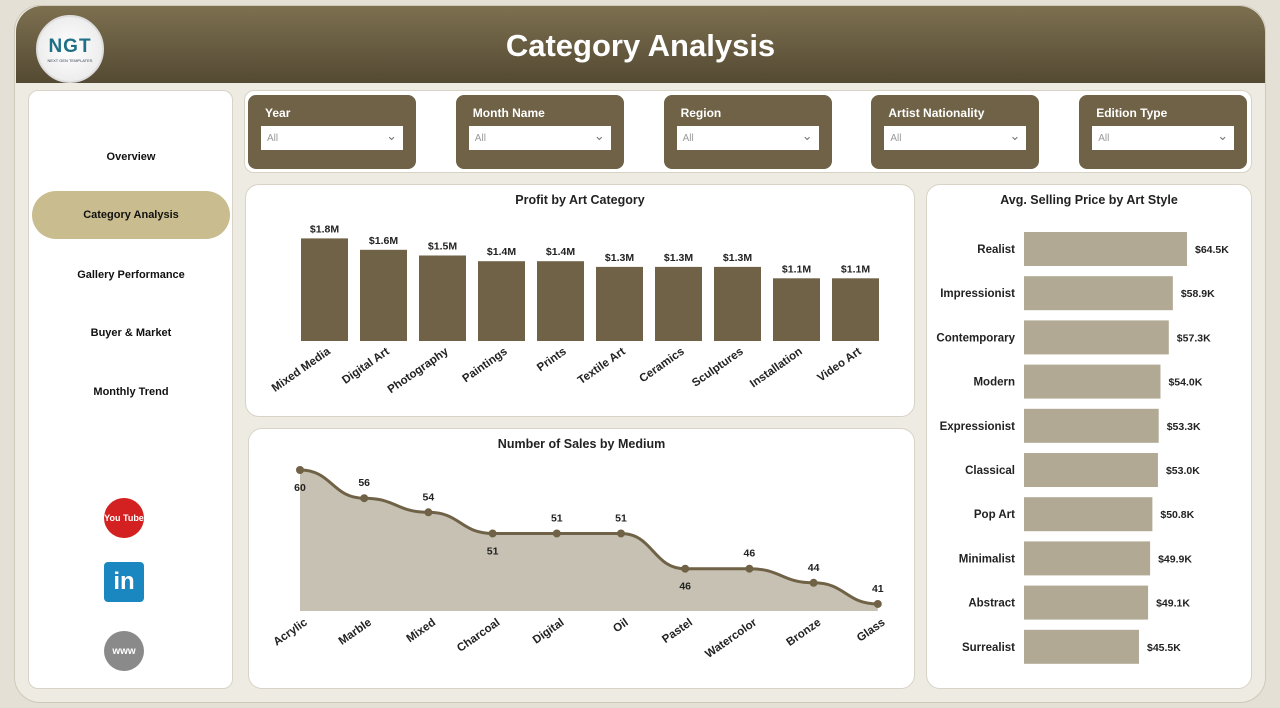  I want to click on x-tick-label: Photography, so click(418, 370).